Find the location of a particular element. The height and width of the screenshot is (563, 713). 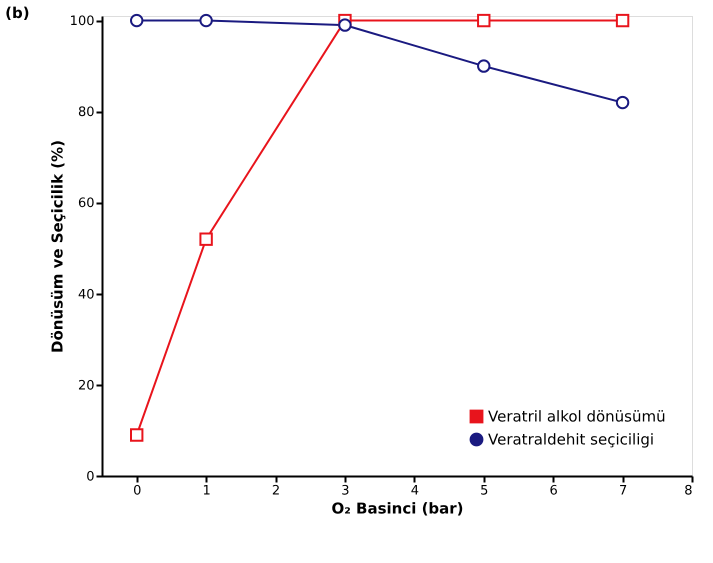

x-tick-label: 0 is located at coordinates (137, 491).